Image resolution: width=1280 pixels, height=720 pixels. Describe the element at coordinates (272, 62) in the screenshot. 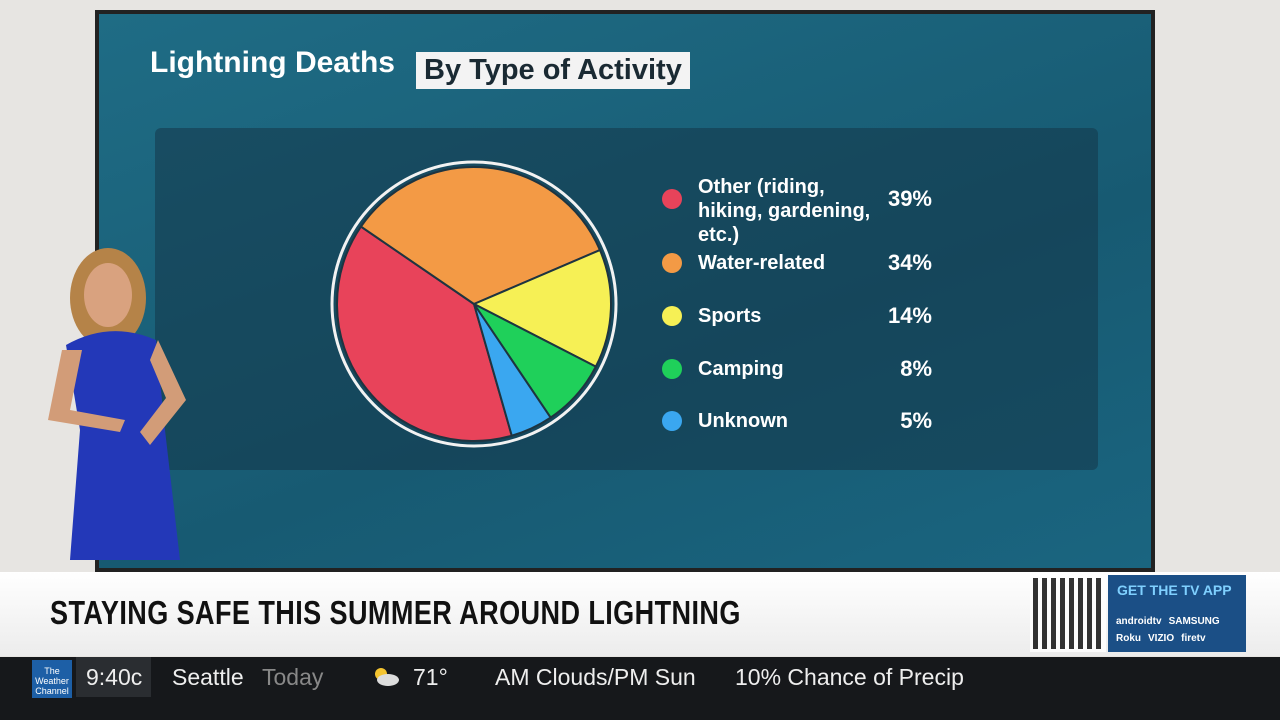

I see `chart-title: Lightning Deaths` at that location.